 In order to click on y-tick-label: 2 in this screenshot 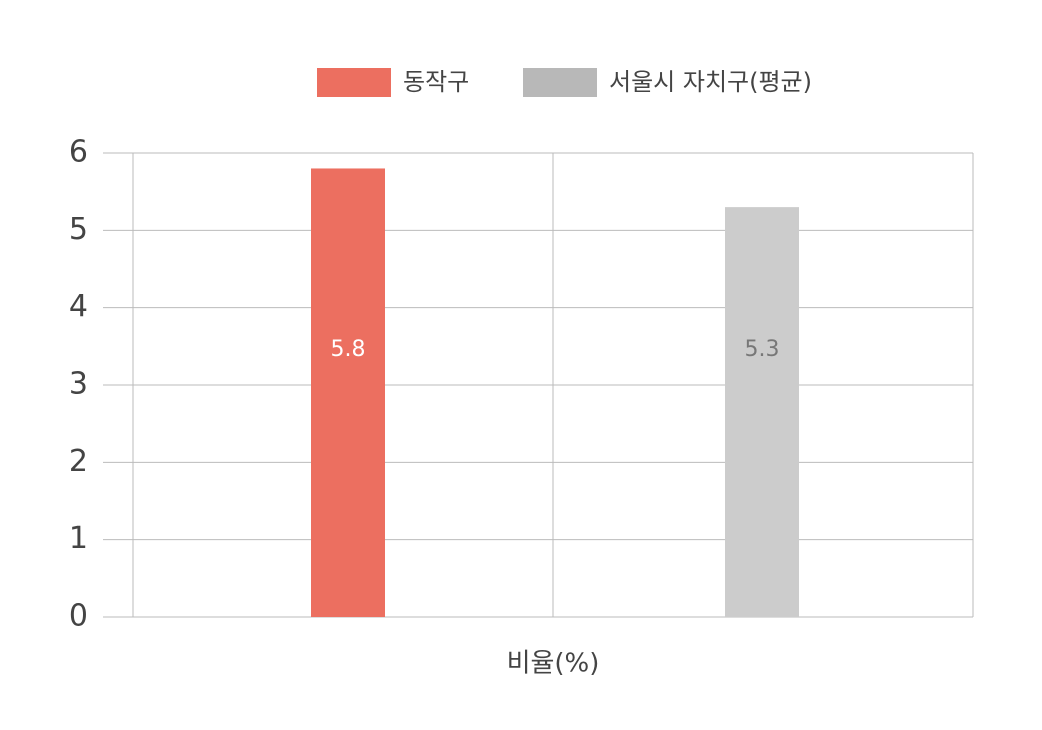, I will do `click(78, 461)`.